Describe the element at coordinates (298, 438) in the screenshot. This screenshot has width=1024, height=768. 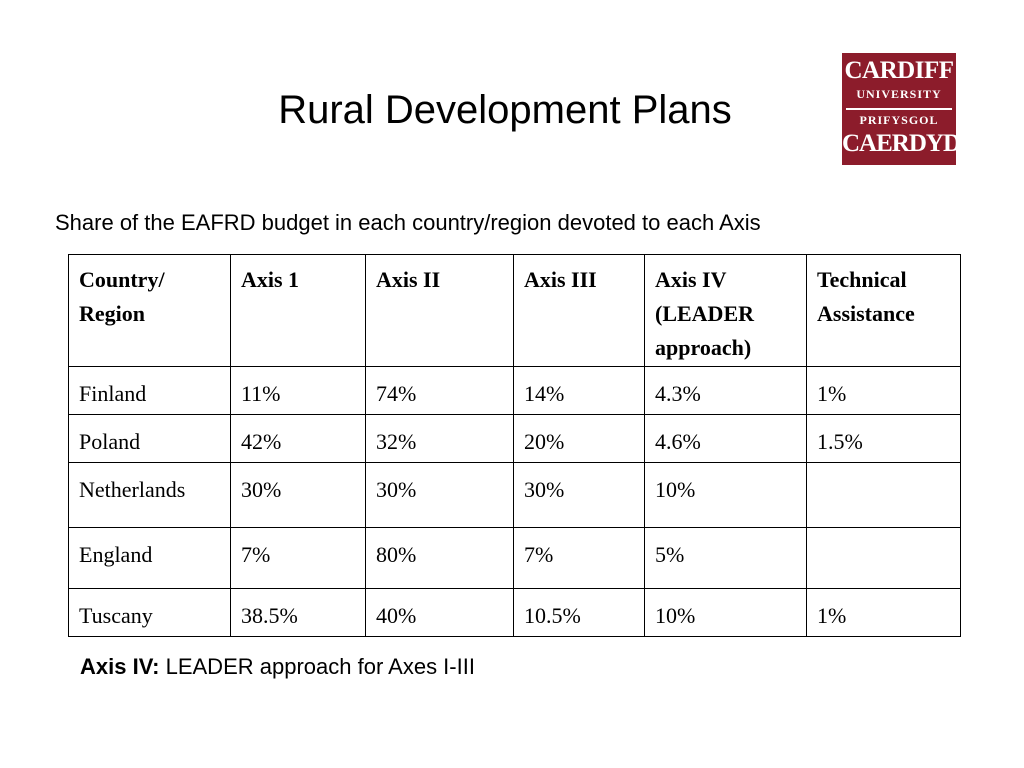
I see `table-cell: 42%` at that location.